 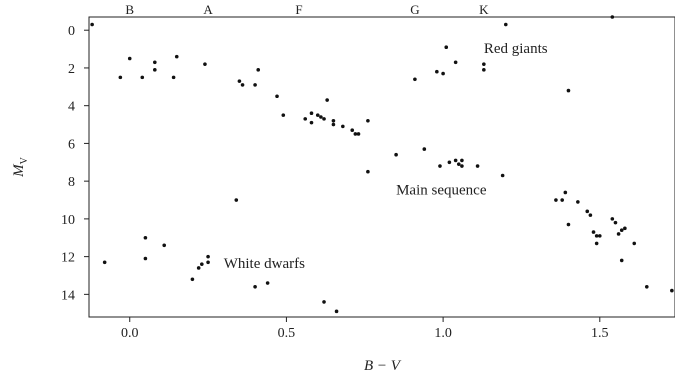 I want to click on x-axis-title: B − V, so click(x=383, y=366).